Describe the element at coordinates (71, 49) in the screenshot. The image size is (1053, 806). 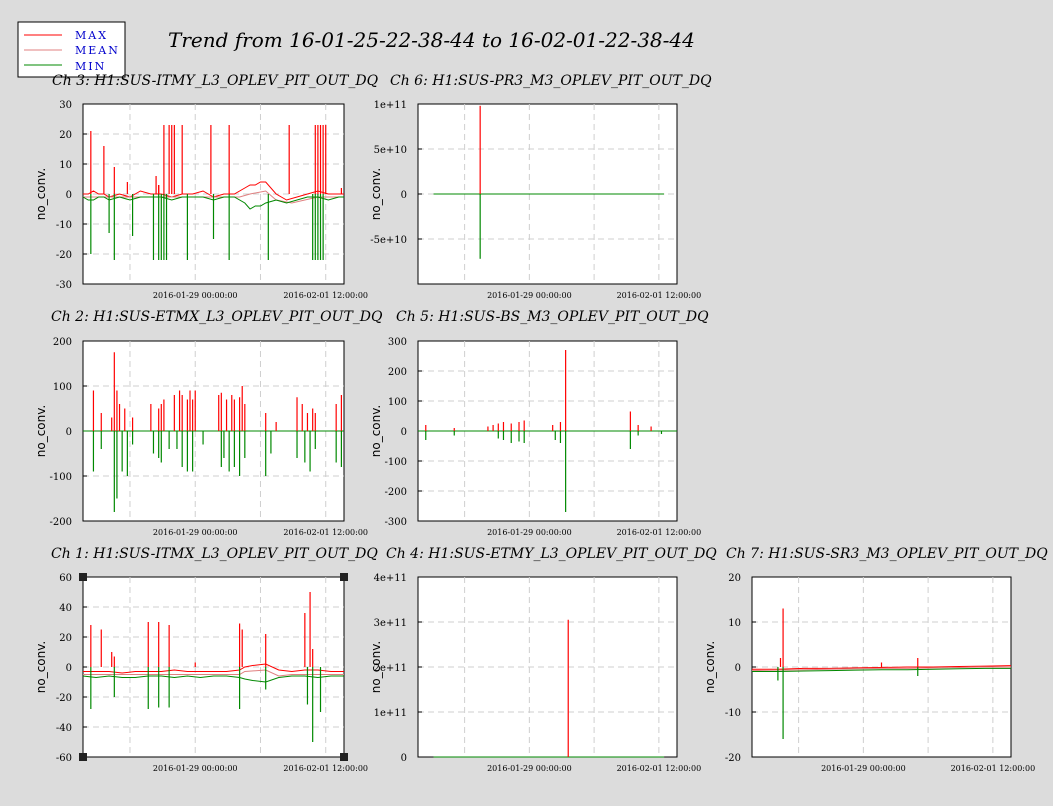
I see `legend-box: MAX MEAN MIN` at that location.